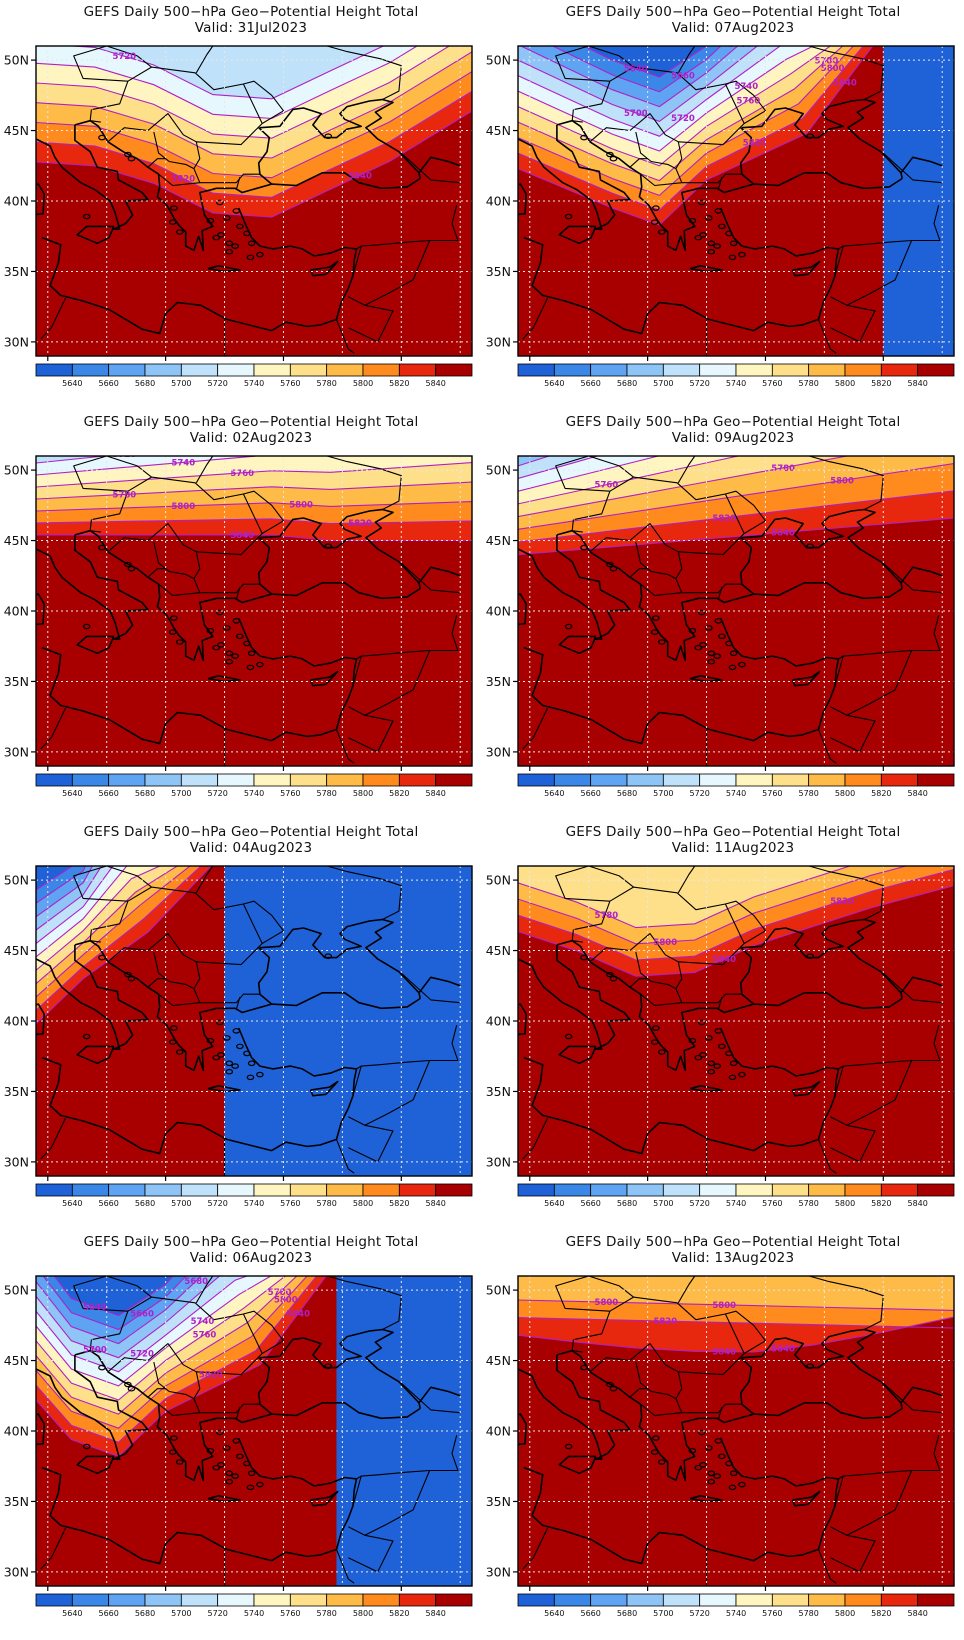 This screenshot has width=964, height=1640. What do you see at coordinates (749, 101) in the screenshot?
I see `contour-label: 5760` at bounding box center [749, 101].